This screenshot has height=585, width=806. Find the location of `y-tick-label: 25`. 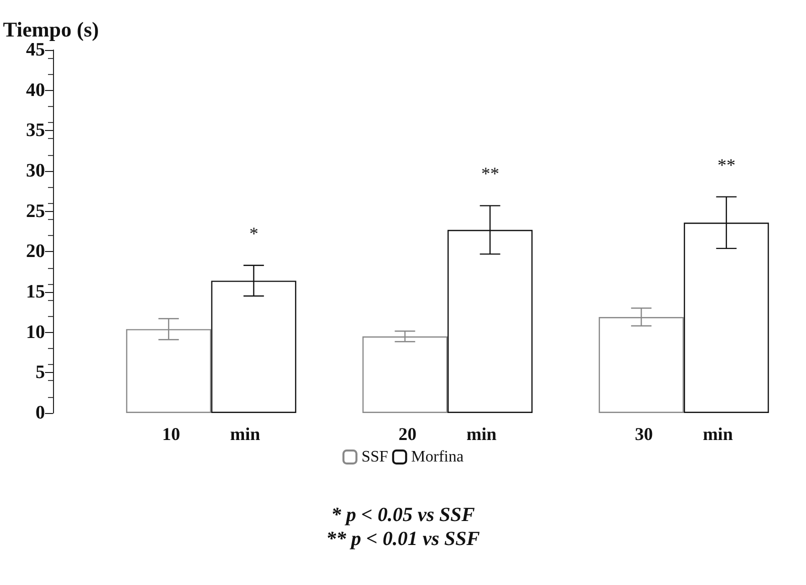

y-tick-label: 25 is located at coordinates (35, 211).